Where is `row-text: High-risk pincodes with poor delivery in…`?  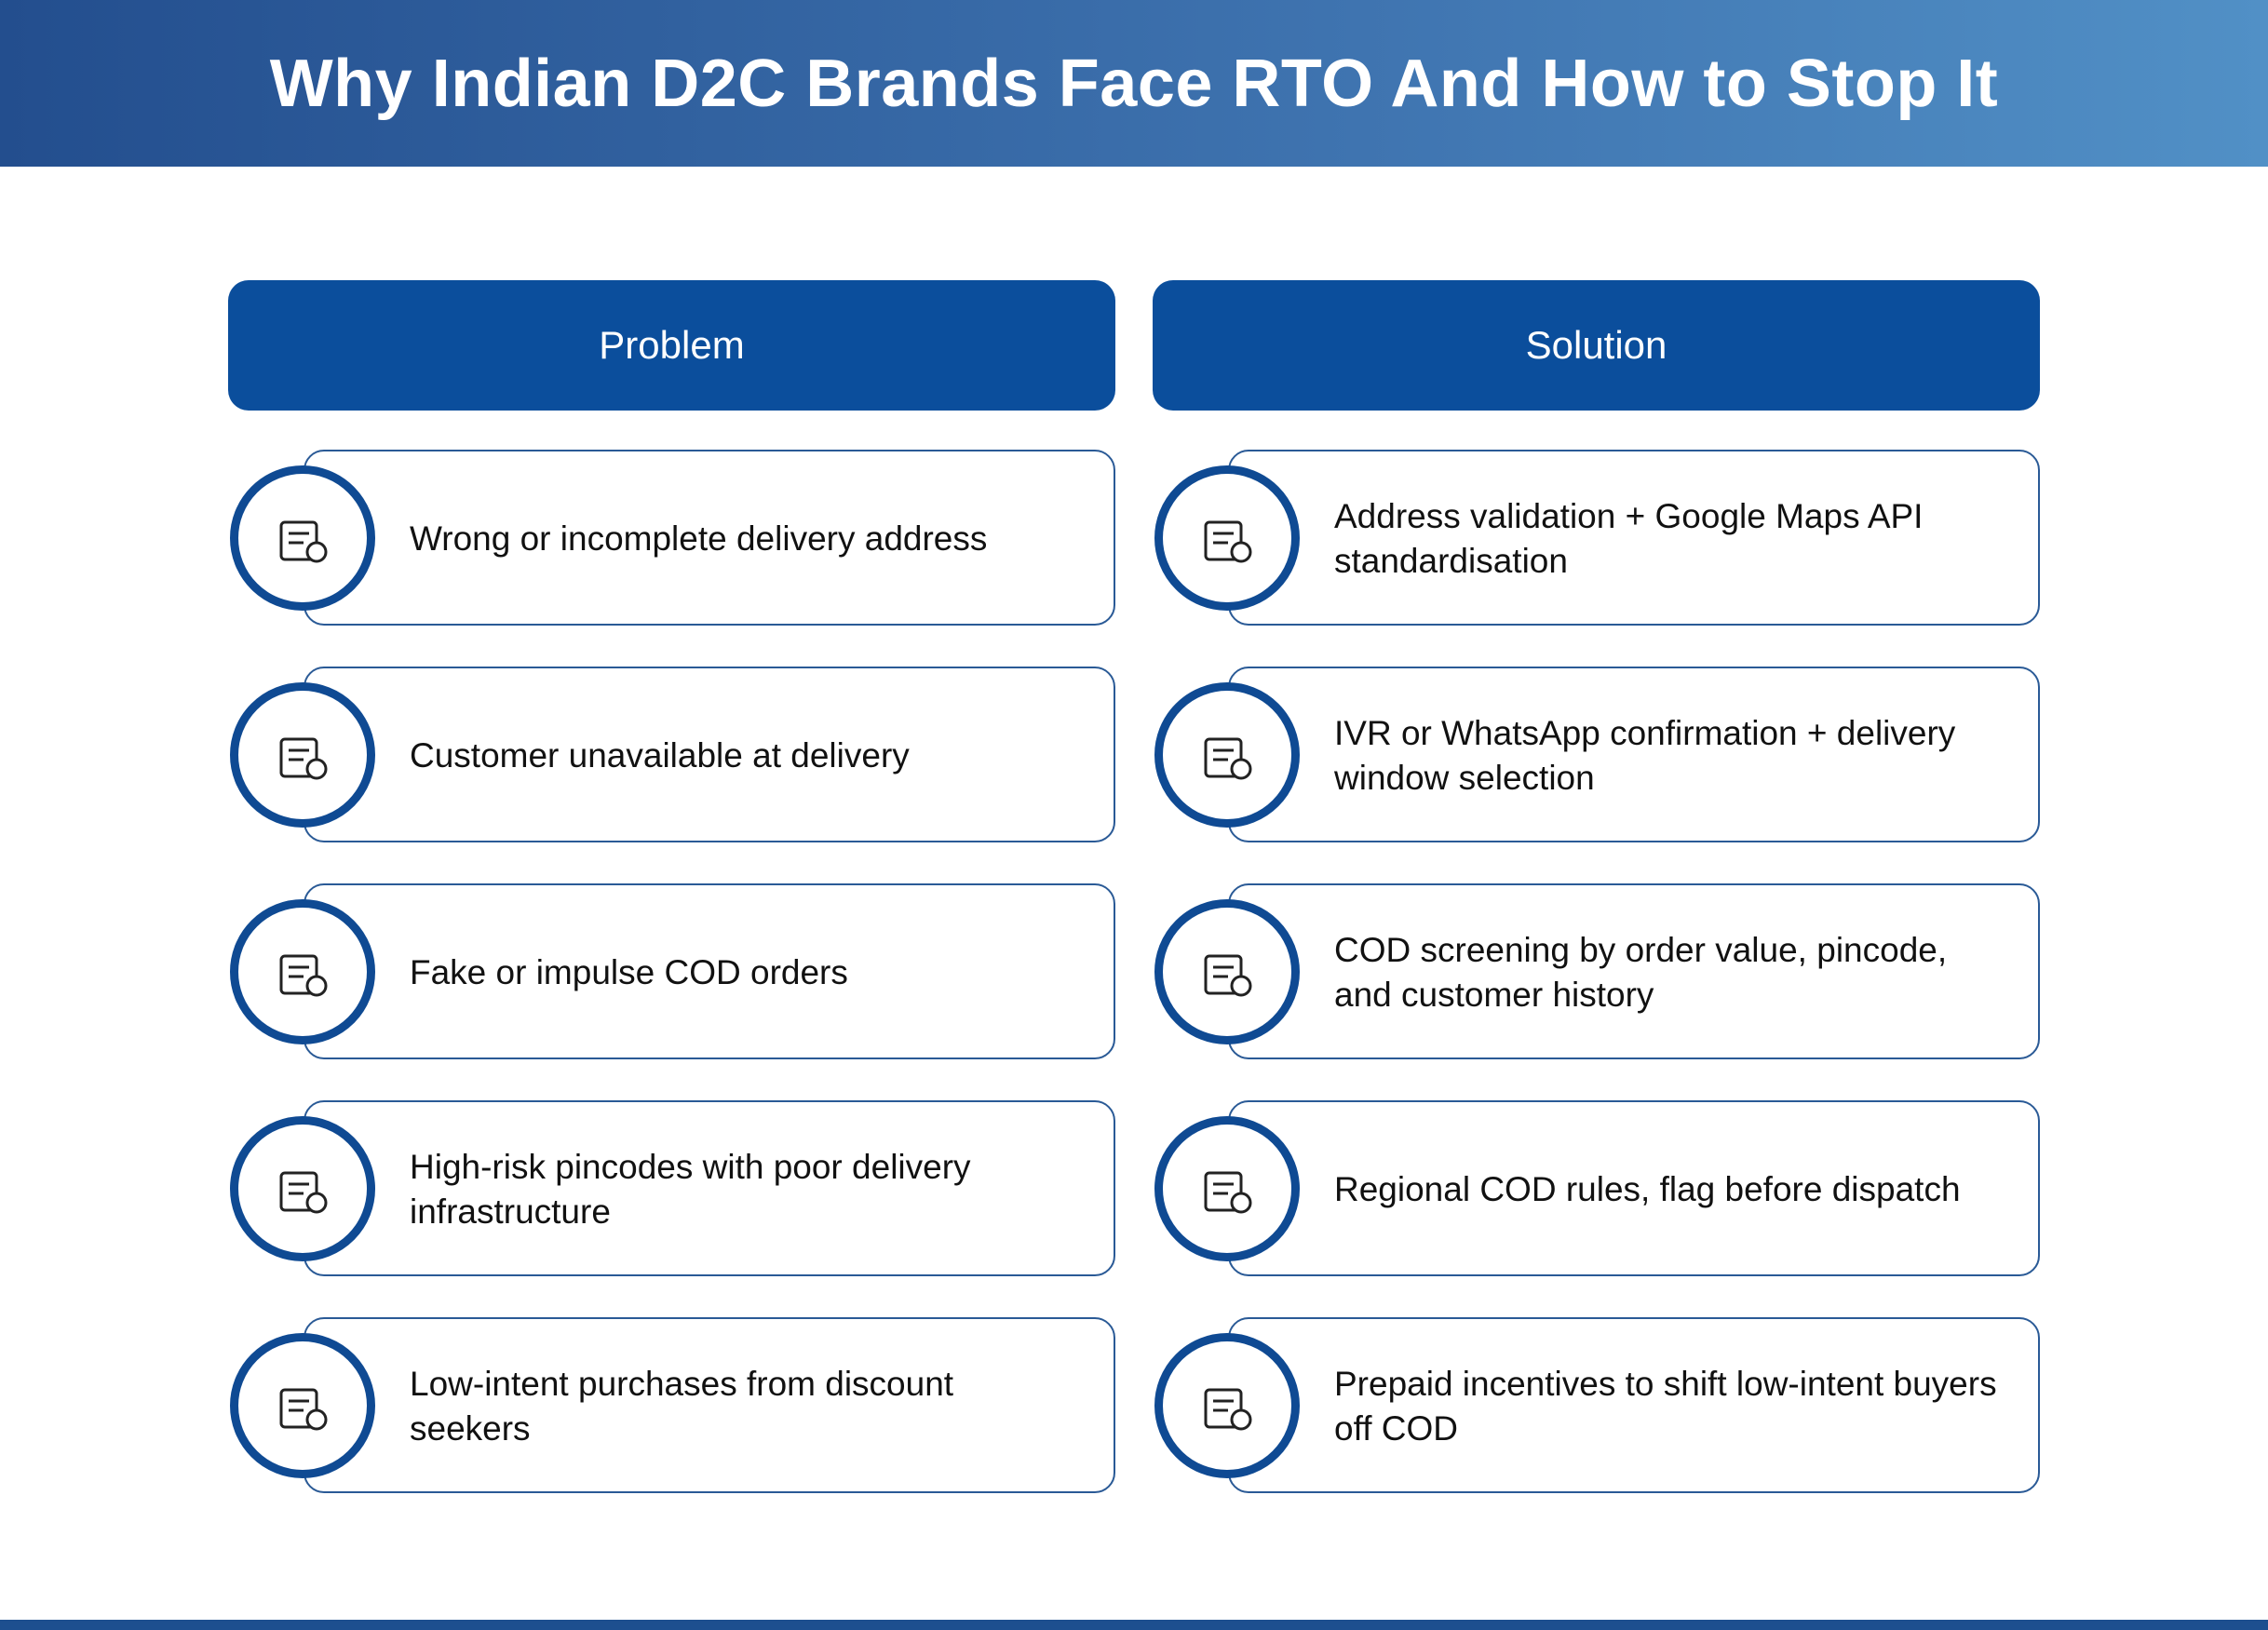 row-text: High-risk pincodes with poor delivery in… is located at coordinates (691, 1189).